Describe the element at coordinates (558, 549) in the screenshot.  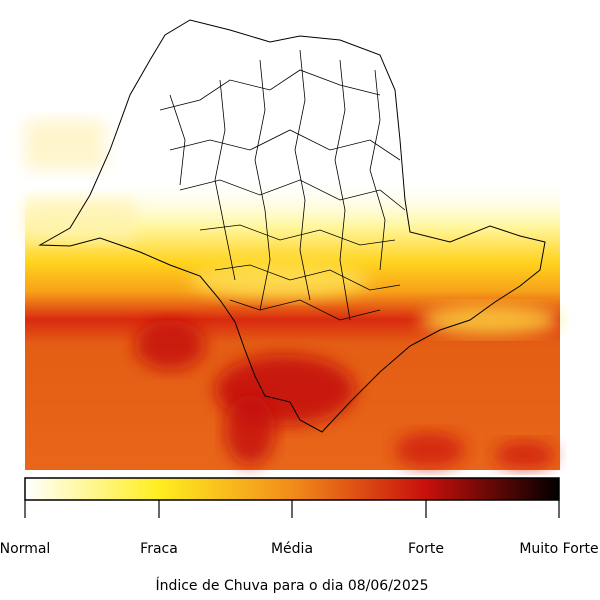
I see `colorbar-label: Muito Forte` at that location.